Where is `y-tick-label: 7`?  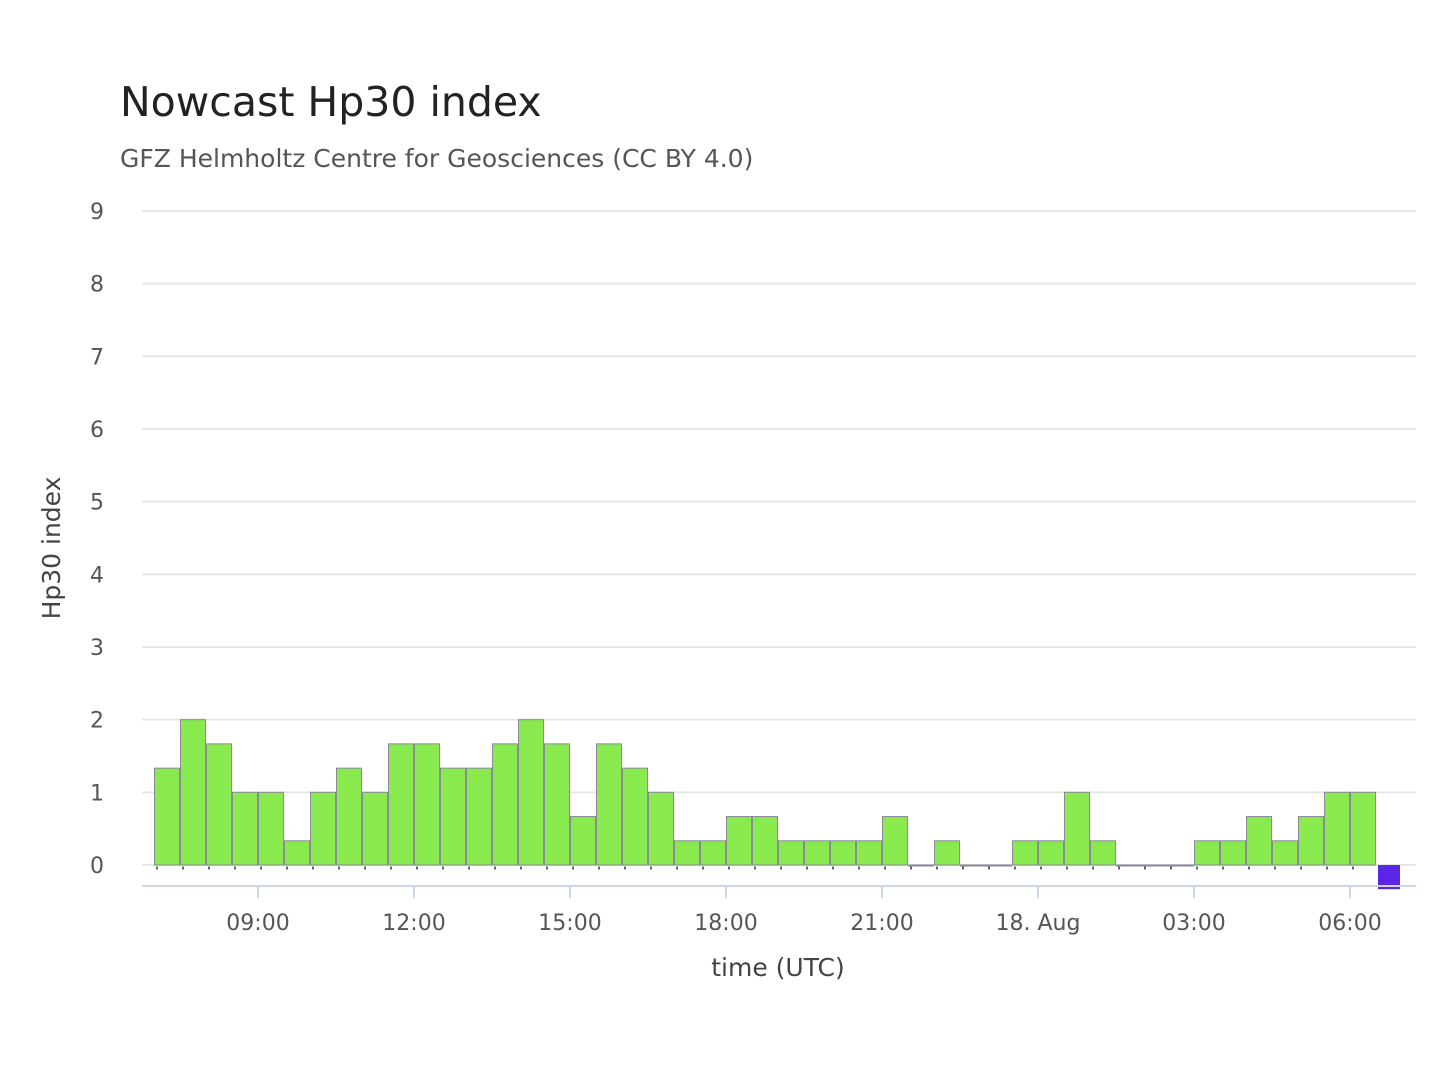
y-tick-label: 7 is located at coordinates (97, 357).